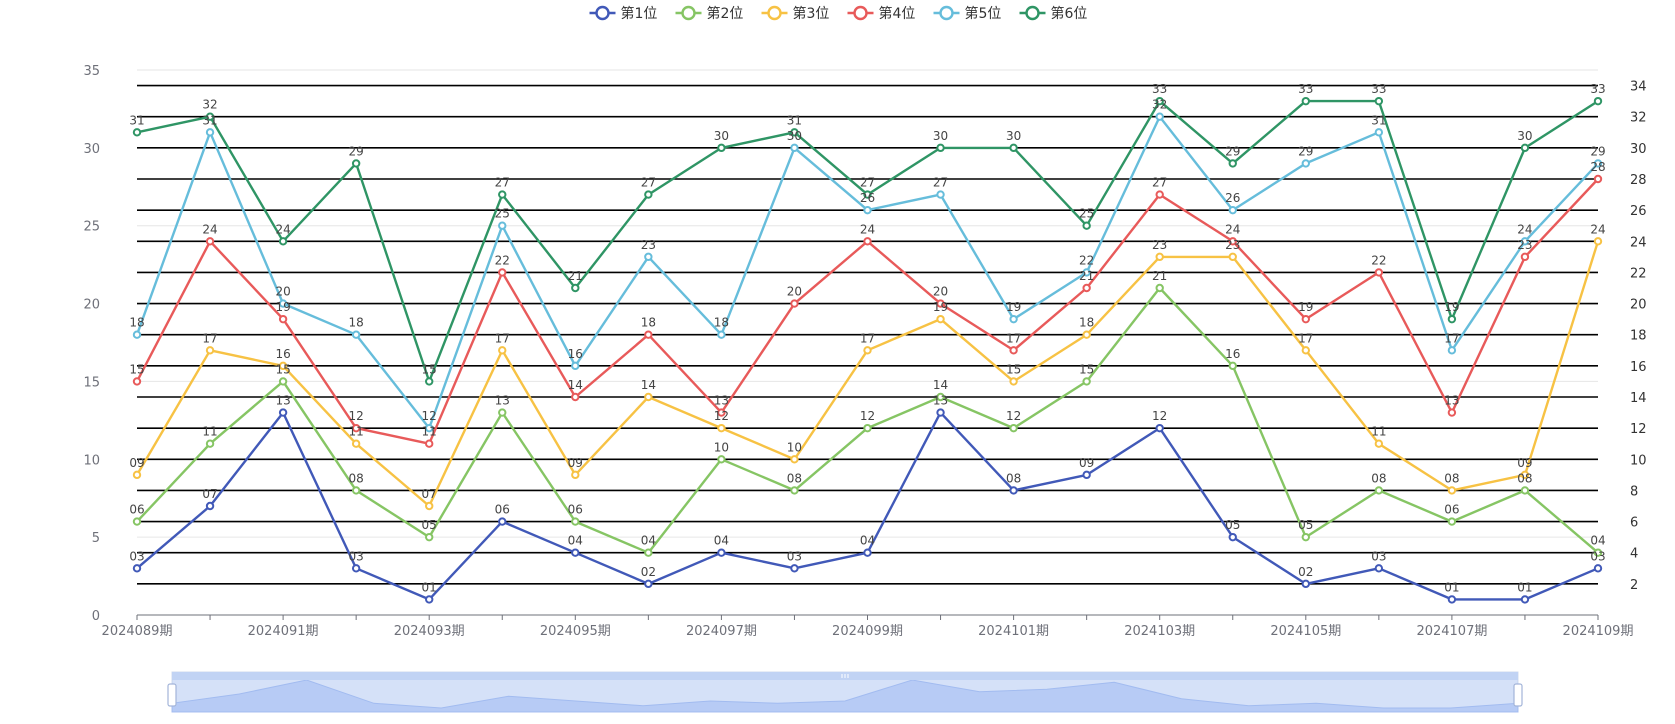 This screenshot has height=724, width=1675. I want to click on datazoom-selection, so click(845, 692).